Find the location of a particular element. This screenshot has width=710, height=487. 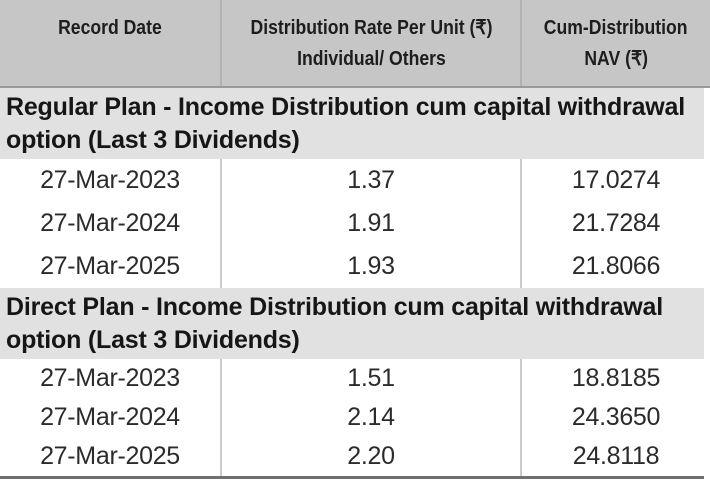

table-row: 27-Mar-2024 2.14 24.3650 is located at coordinates (355, 417).